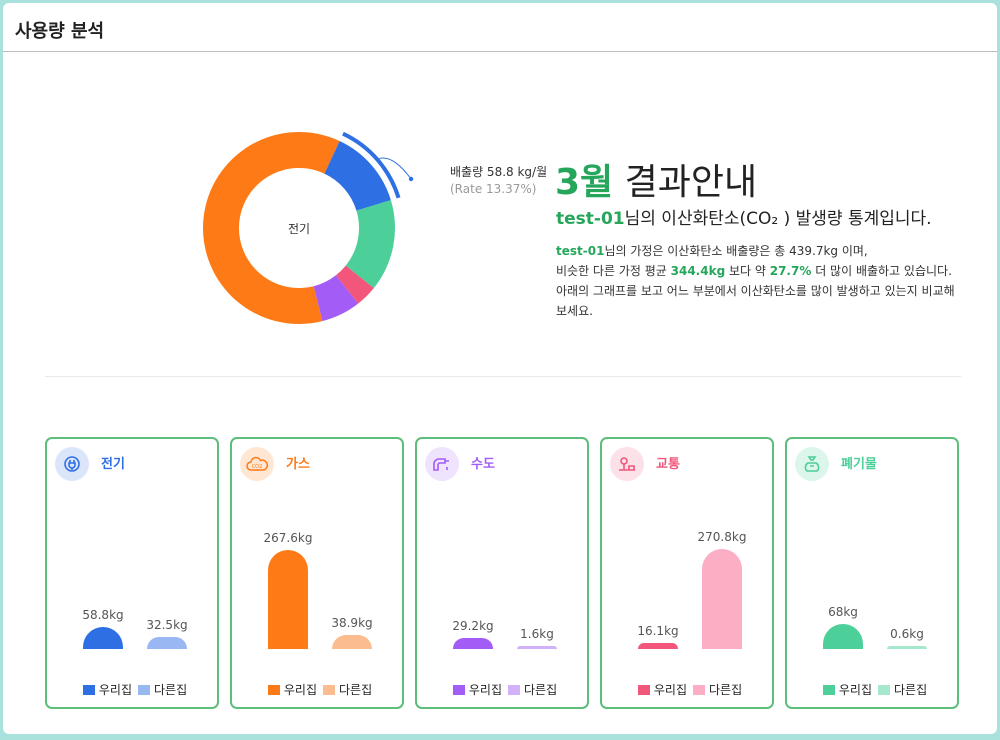 The height and width of the screenshot is (740, 1000). What do you see at coordinates (687, 573) in the screenshot?
I see `category-card-3: 교통 16.1kg 270.8kg 우리집 다른집` at bounding box center [687, 573].